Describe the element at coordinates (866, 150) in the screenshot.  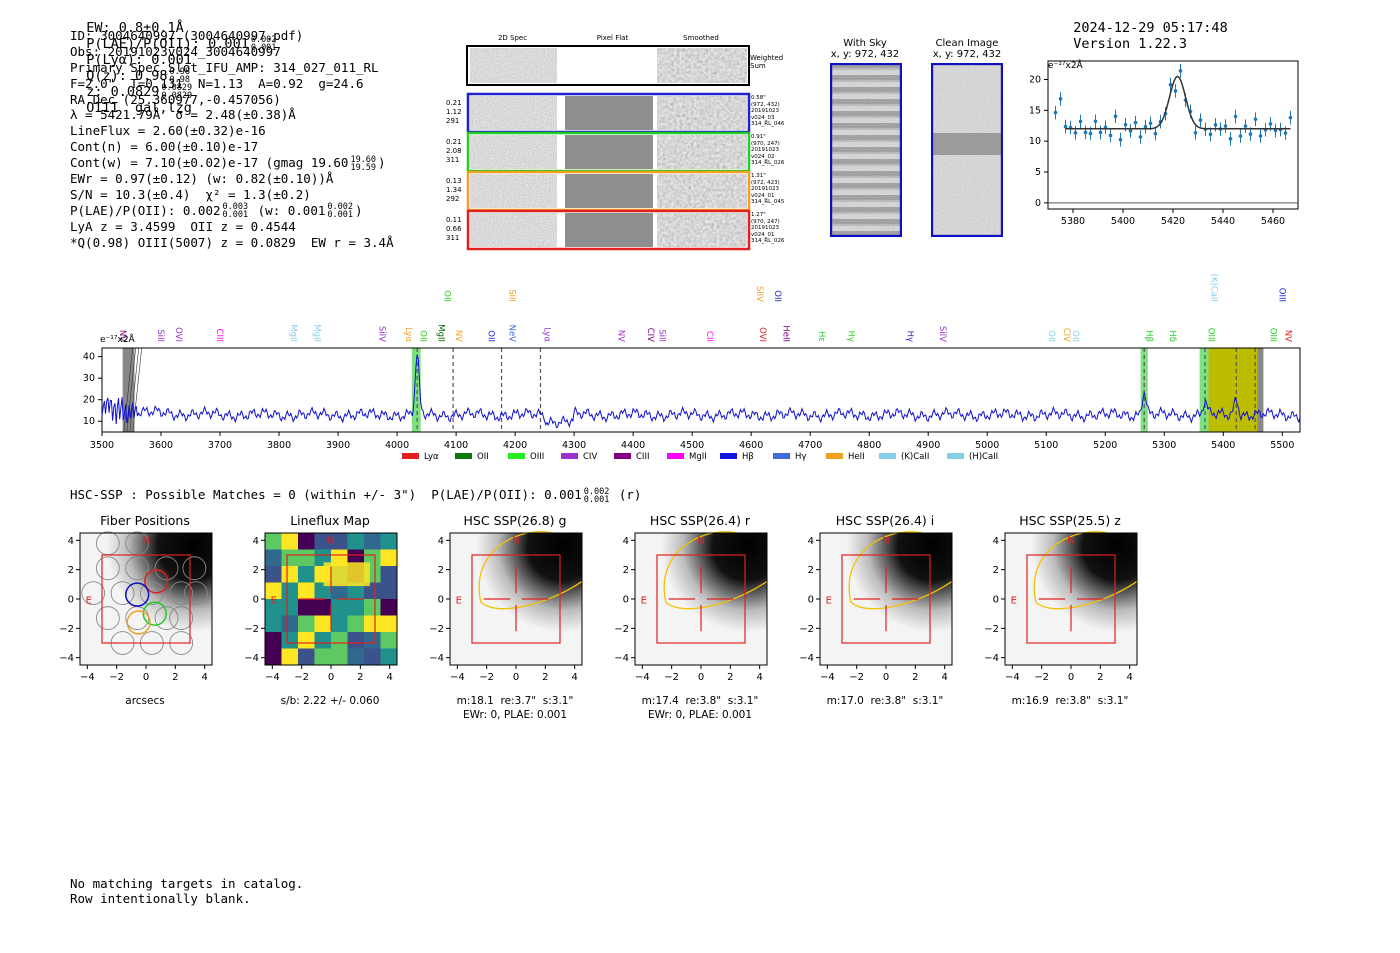
I see `with-sky-image` at that location.